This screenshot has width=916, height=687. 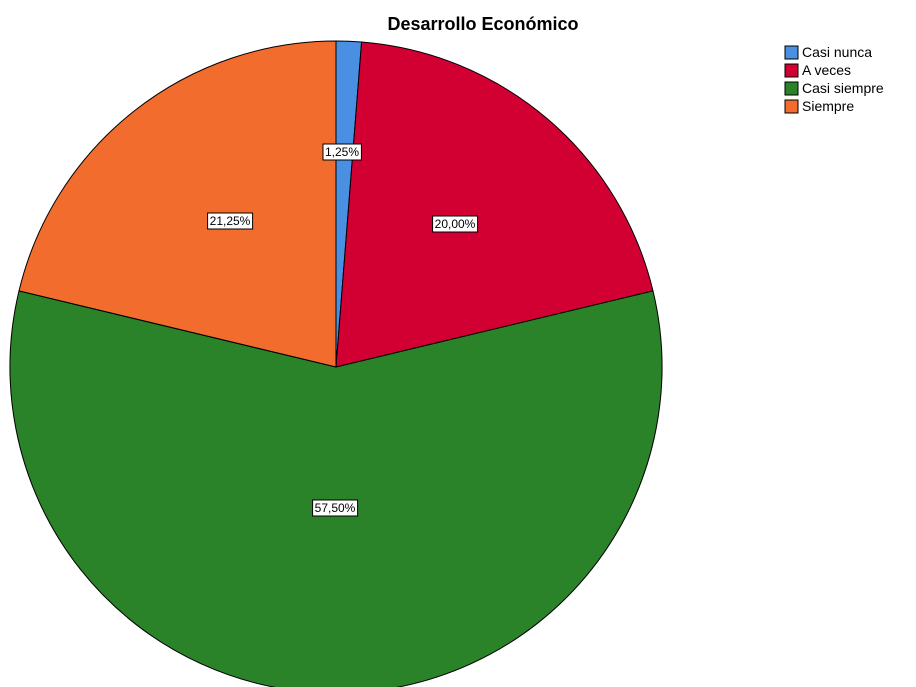 I want to click on legend-label: Casi siempre, so click(x=843, y=88).